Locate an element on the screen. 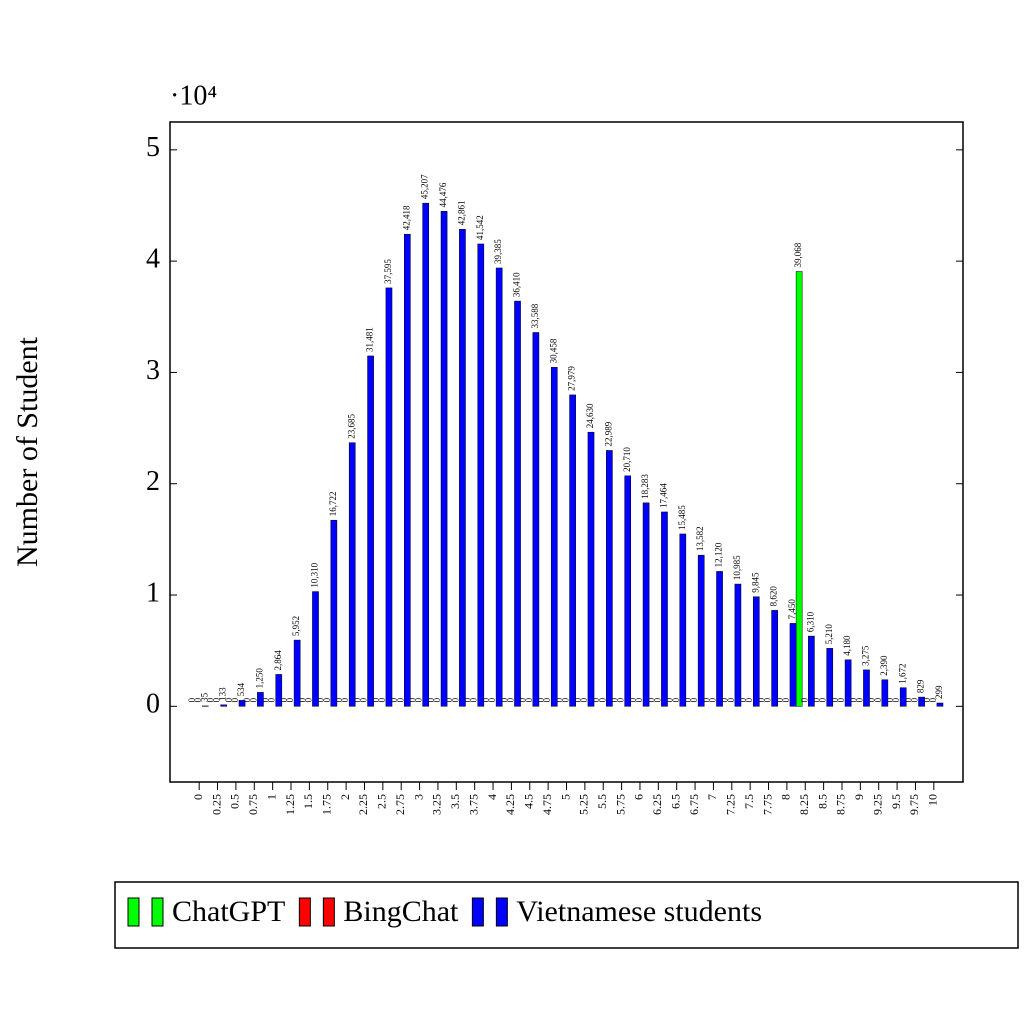  x-tick-label: 0.5 is located at coordinates (235, 801).